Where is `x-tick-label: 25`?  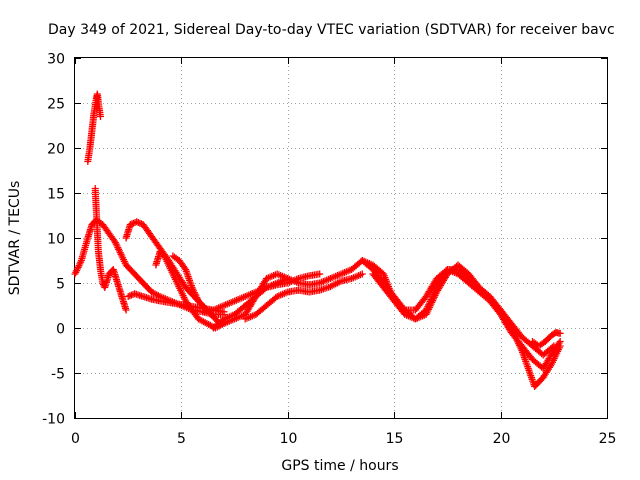 x-tick-label: 25 is located at coordinates (608, 439).